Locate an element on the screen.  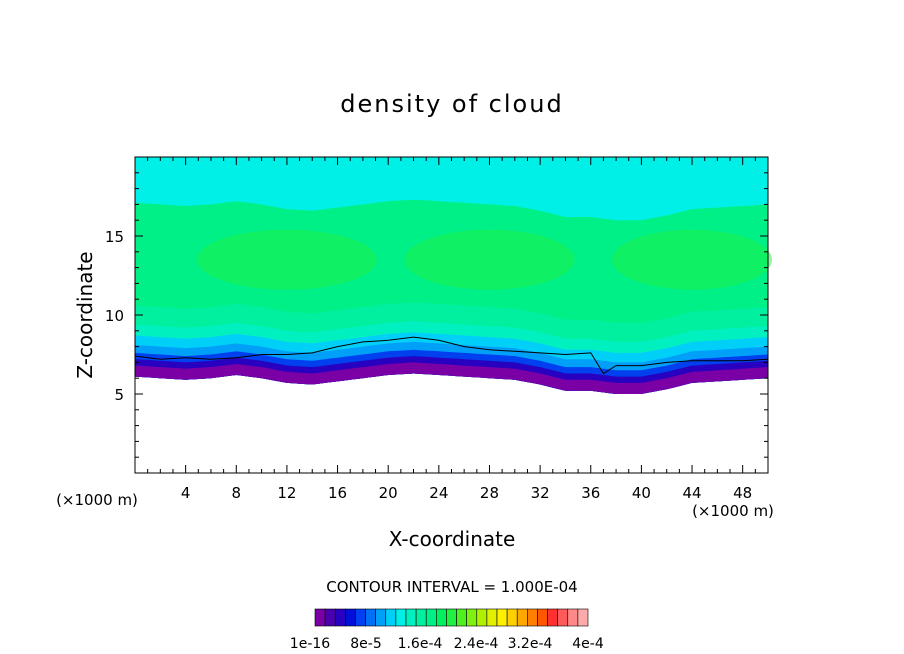
x-tick-label: 48 is located at coordinates (742, 493).